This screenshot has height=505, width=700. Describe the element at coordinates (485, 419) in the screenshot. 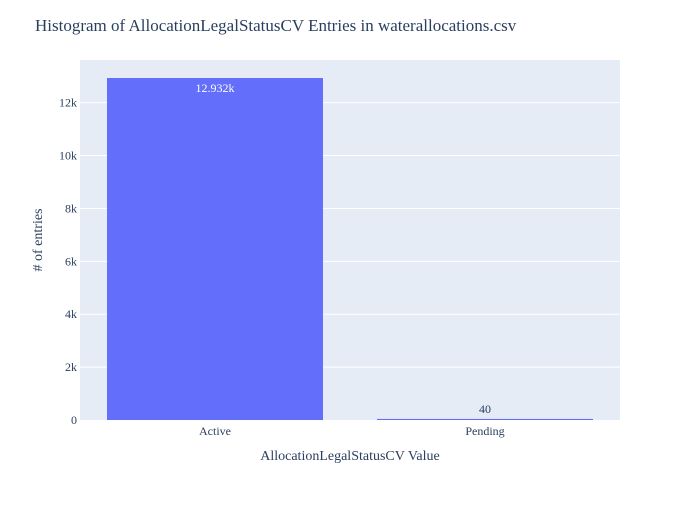

I see `bar` at that location.